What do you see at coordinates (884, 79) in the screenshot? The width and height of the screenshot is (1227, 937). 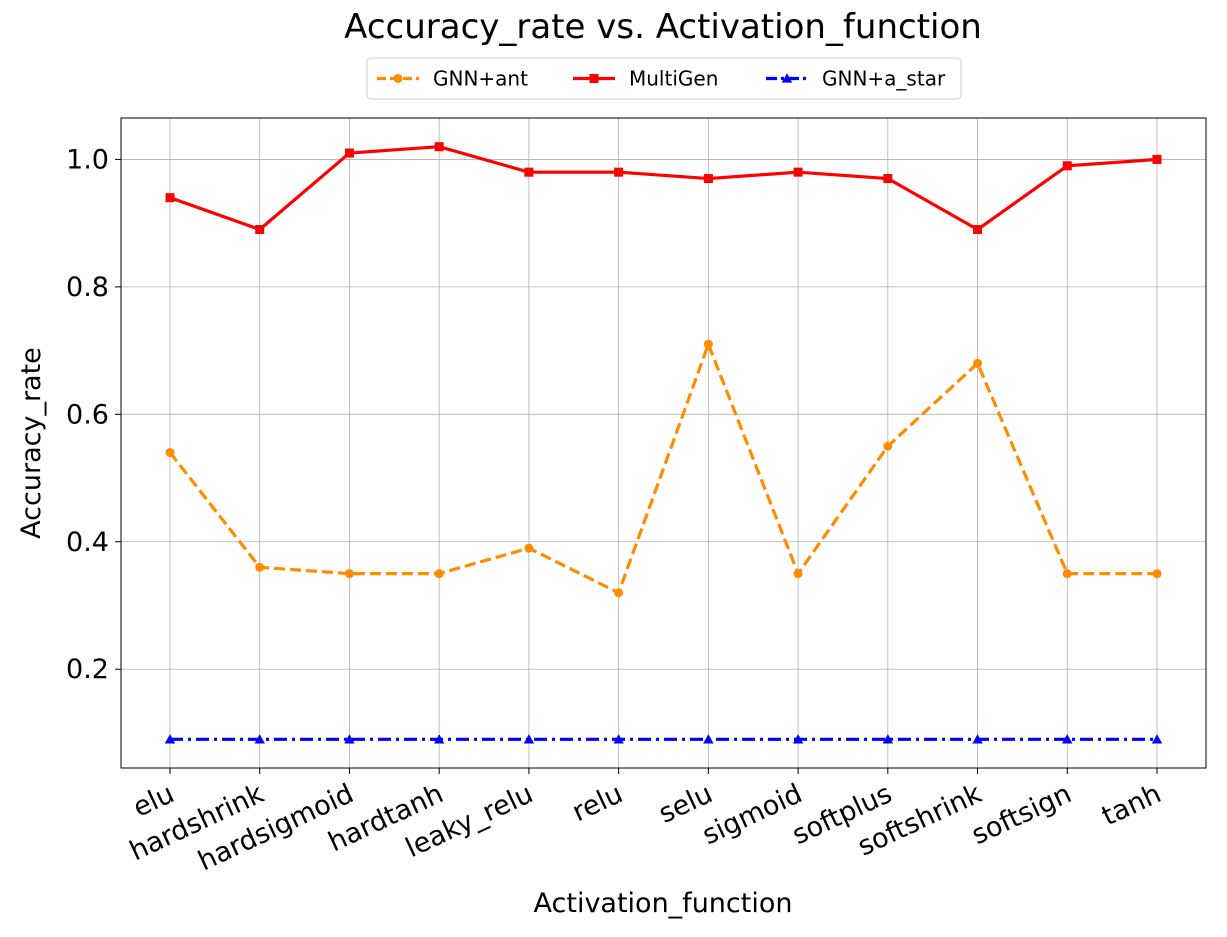 I see `legend-label: GNN+a_star` at bounding box center [884, 79].